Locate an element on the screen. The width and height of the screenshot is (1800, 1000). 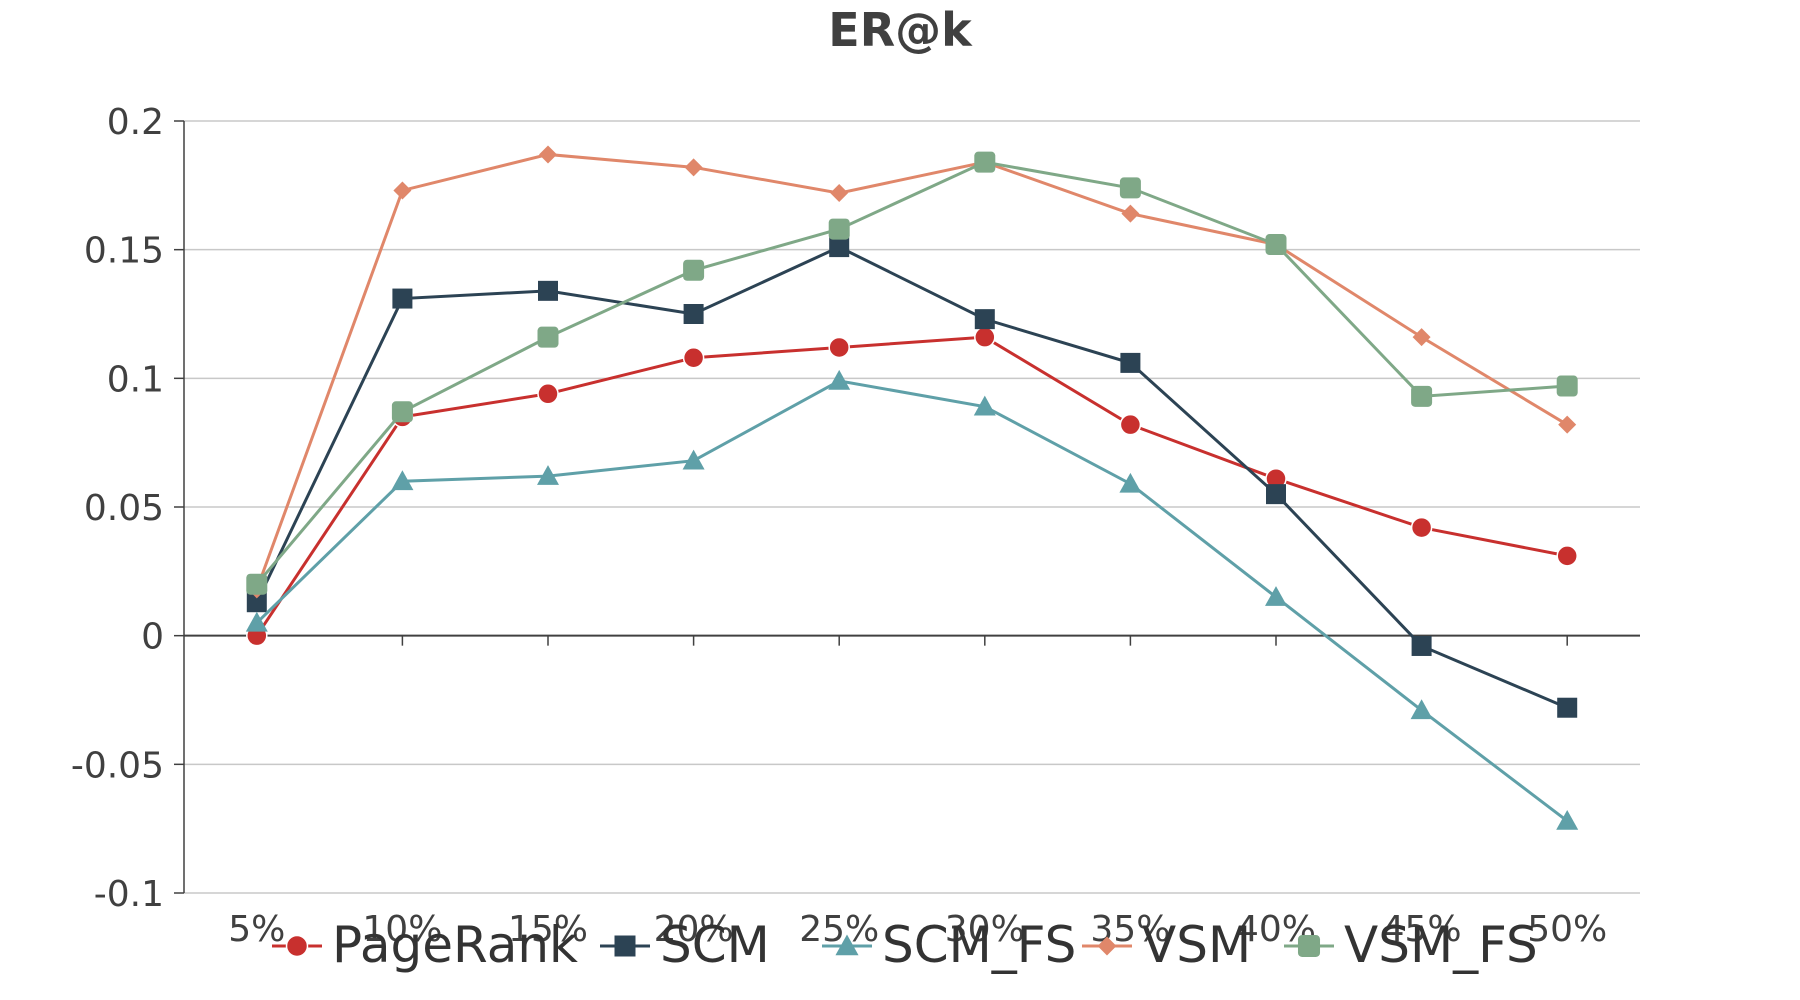
x-tick-label: 25% is located at coordinates (839, 929).